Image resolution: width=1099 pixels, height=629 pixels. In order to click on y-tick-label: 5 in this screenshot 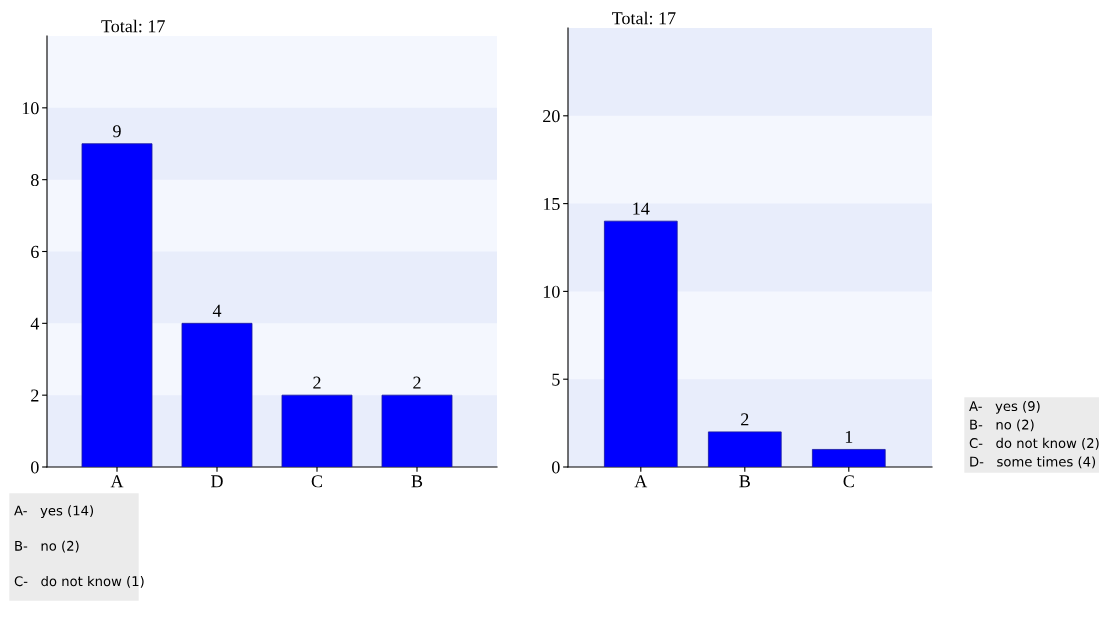, I will do `click(556, 379)`.